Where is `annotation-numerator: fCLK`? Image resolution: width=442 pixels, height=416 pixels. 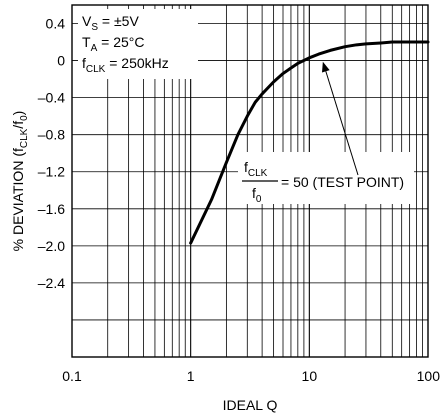
annotation-numerator: fCLK is located at coordinates (256, 169).